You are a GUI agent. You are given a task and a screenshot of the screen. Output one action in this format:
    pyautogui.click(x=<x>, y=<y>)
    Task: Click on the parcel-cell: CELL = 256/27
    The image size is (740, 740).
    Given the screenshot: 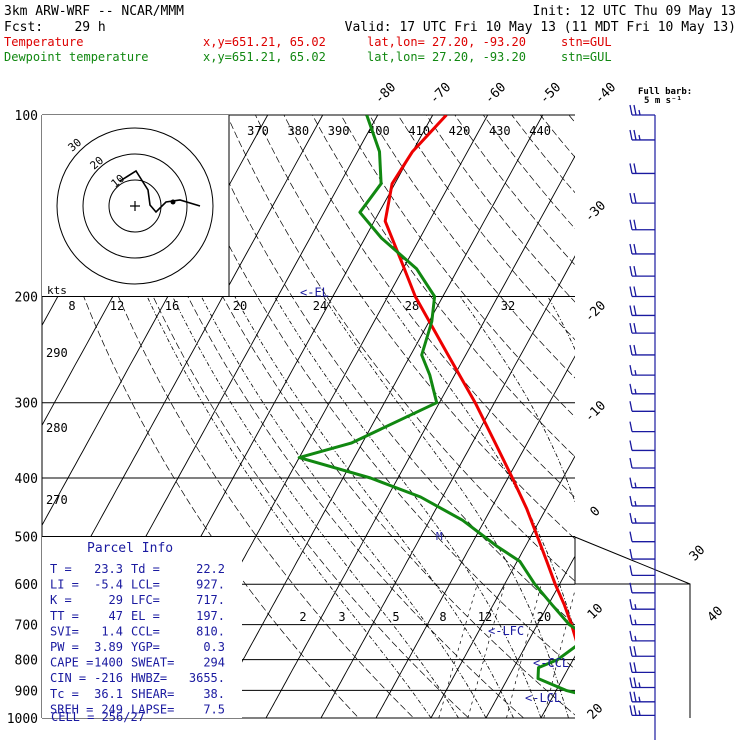 What is the action you would take?
    pyautogui.click(x=98, y=717)
    